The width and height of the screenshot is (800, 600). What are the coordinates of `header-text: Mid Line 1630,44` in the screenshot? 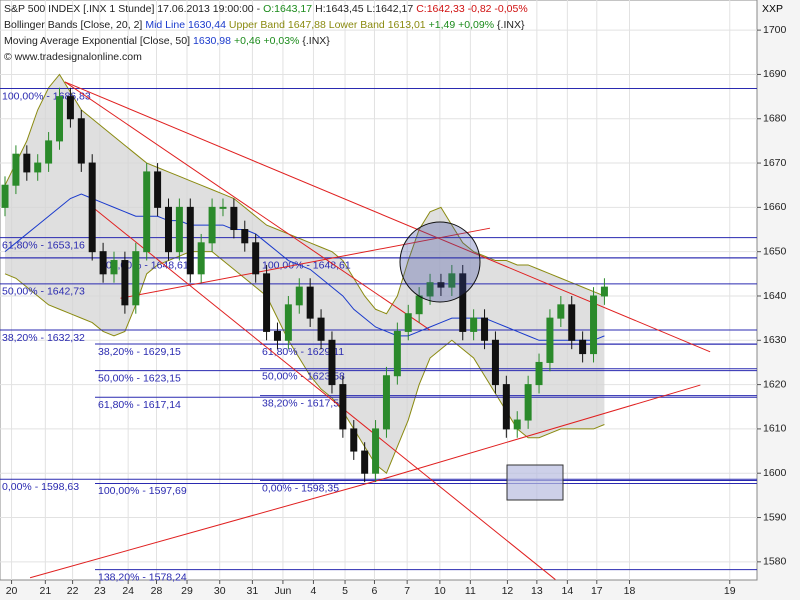 It's located at (185, 25).